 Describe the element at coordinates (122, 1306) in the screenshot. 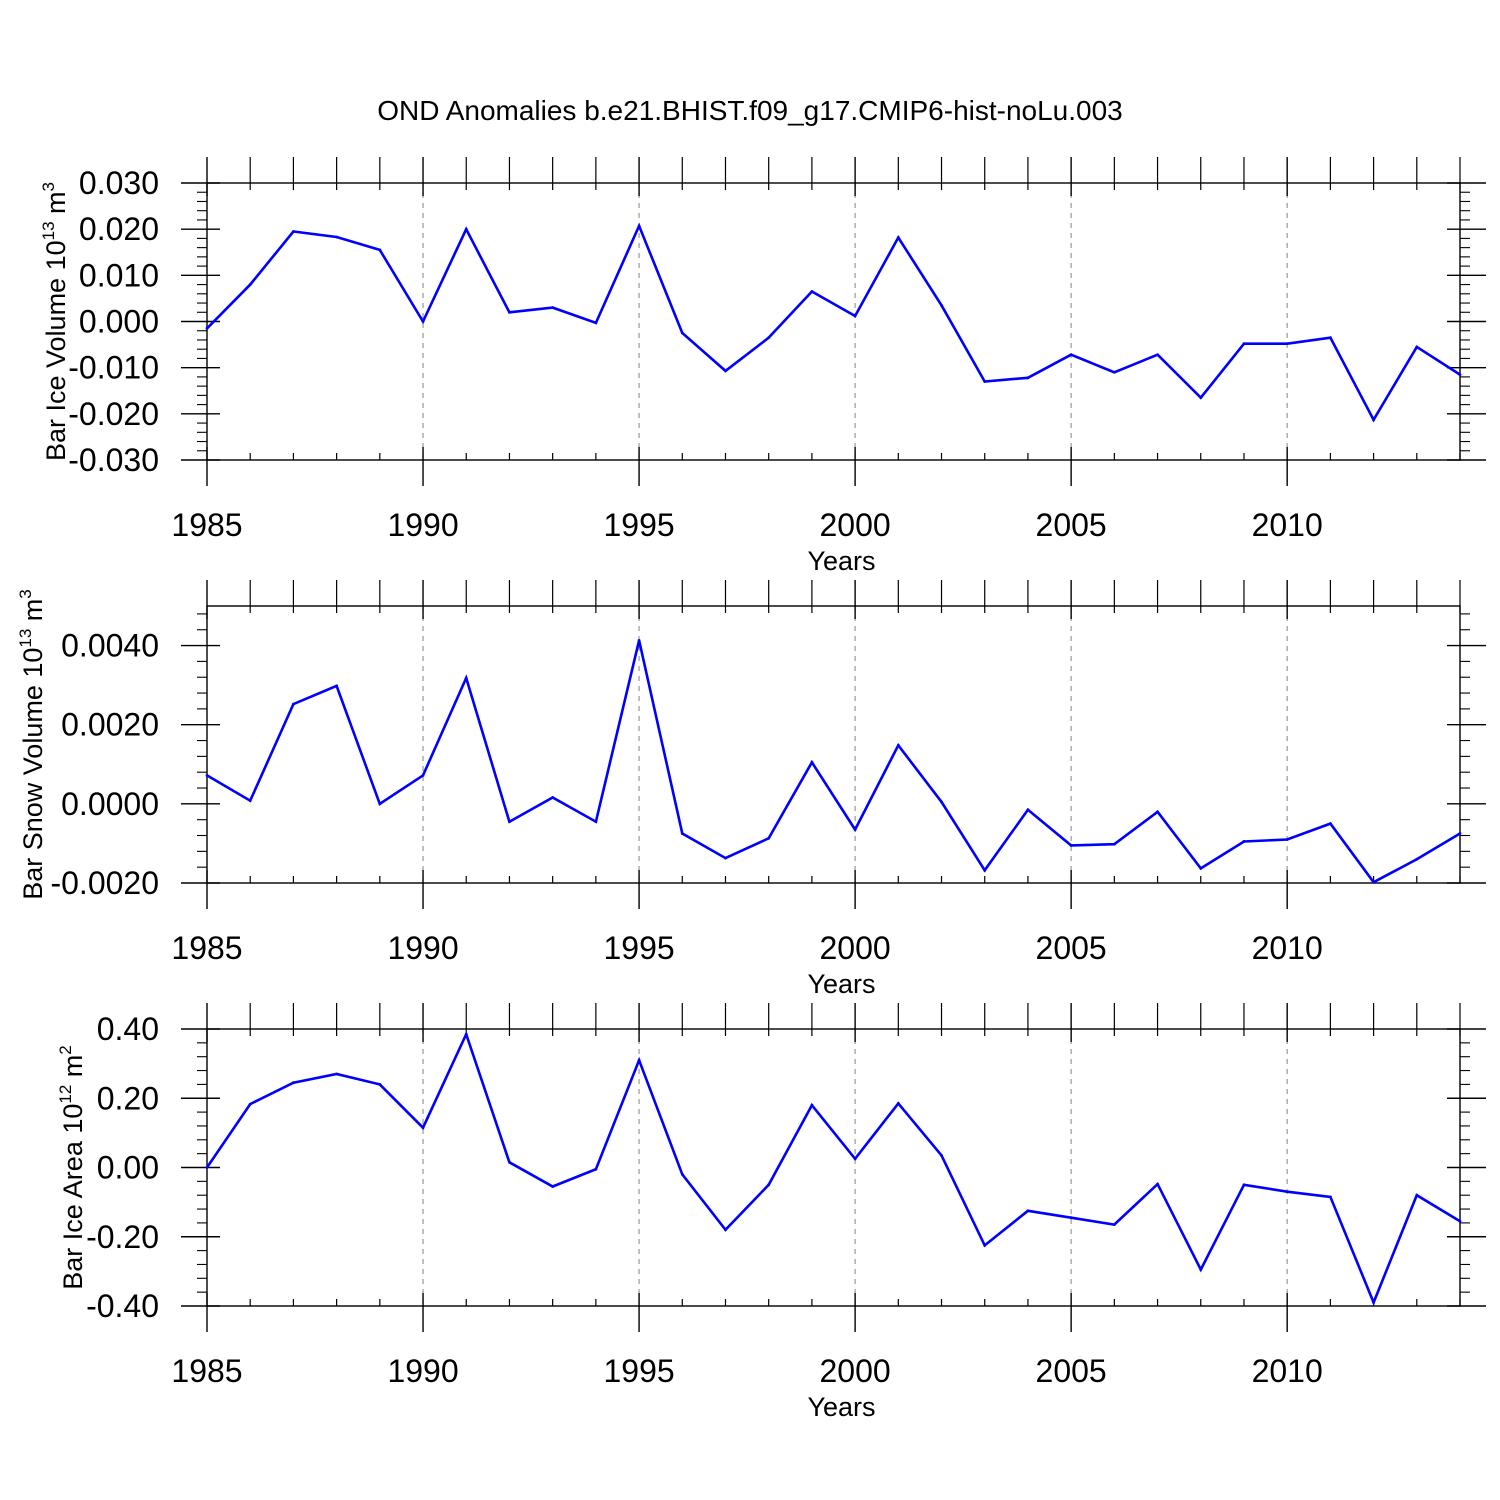

I see `y-tick-label: -0.40` at that location.